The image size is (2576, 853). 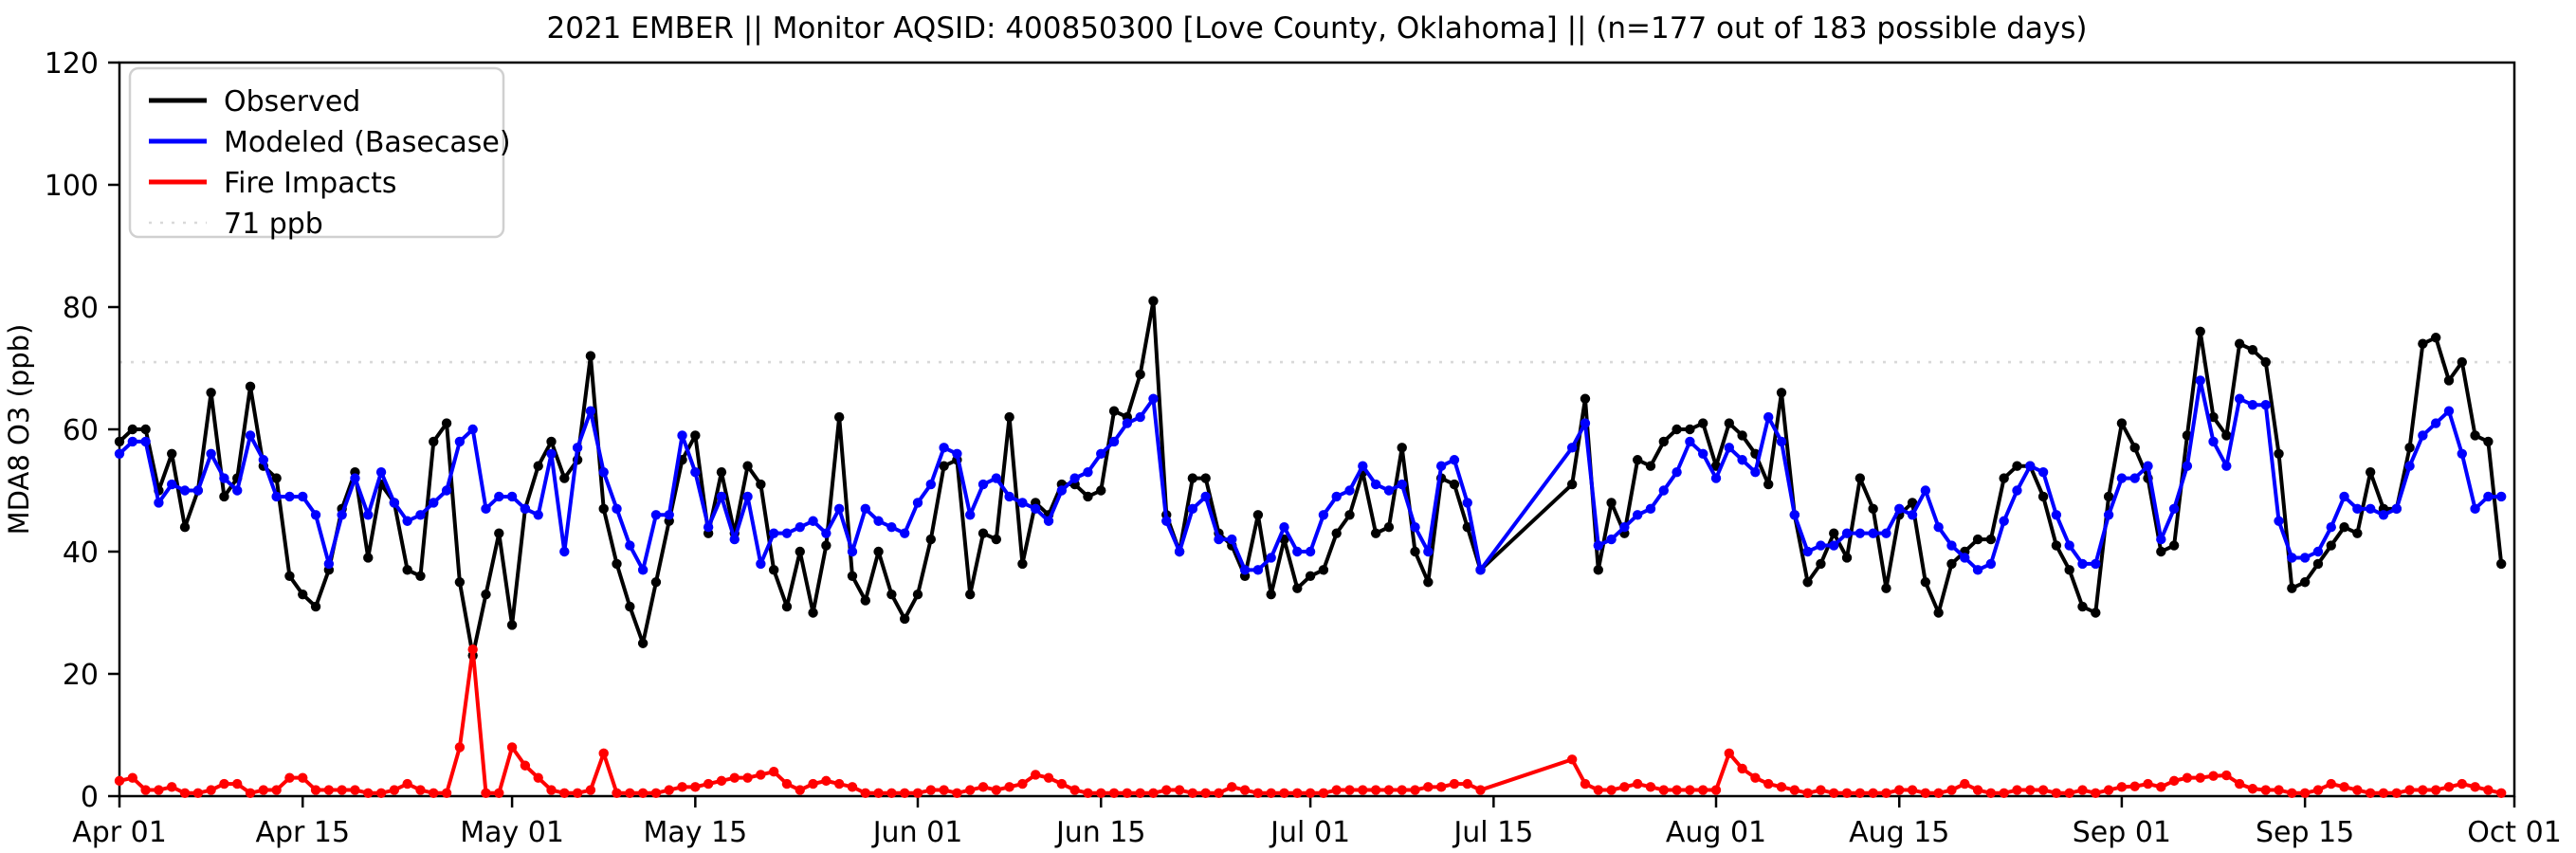 What do you see at coordinates (119, 832) in the screenshot?
I see `x-tick-label: Apr 01` at bounding box center [119, 832].